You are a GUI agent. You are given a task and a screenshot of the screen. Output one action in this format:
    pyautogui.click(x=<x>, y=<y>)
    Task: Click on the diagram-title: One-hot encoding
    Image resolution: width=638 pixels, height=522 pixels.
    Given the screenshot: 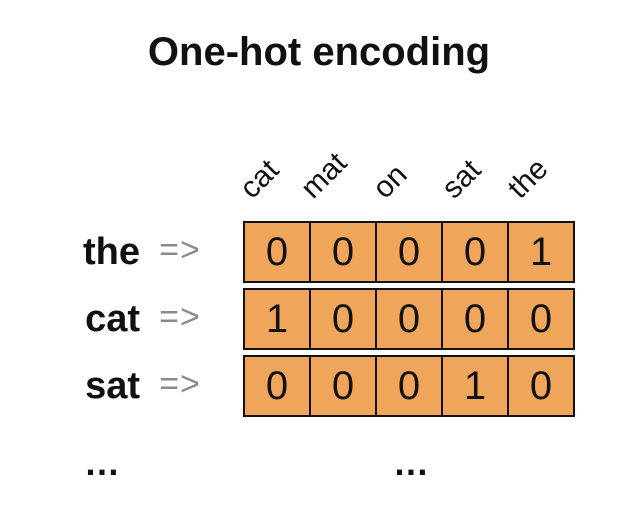 What is the action you would take?
    pyautogui.click(x=319, y=52)
    